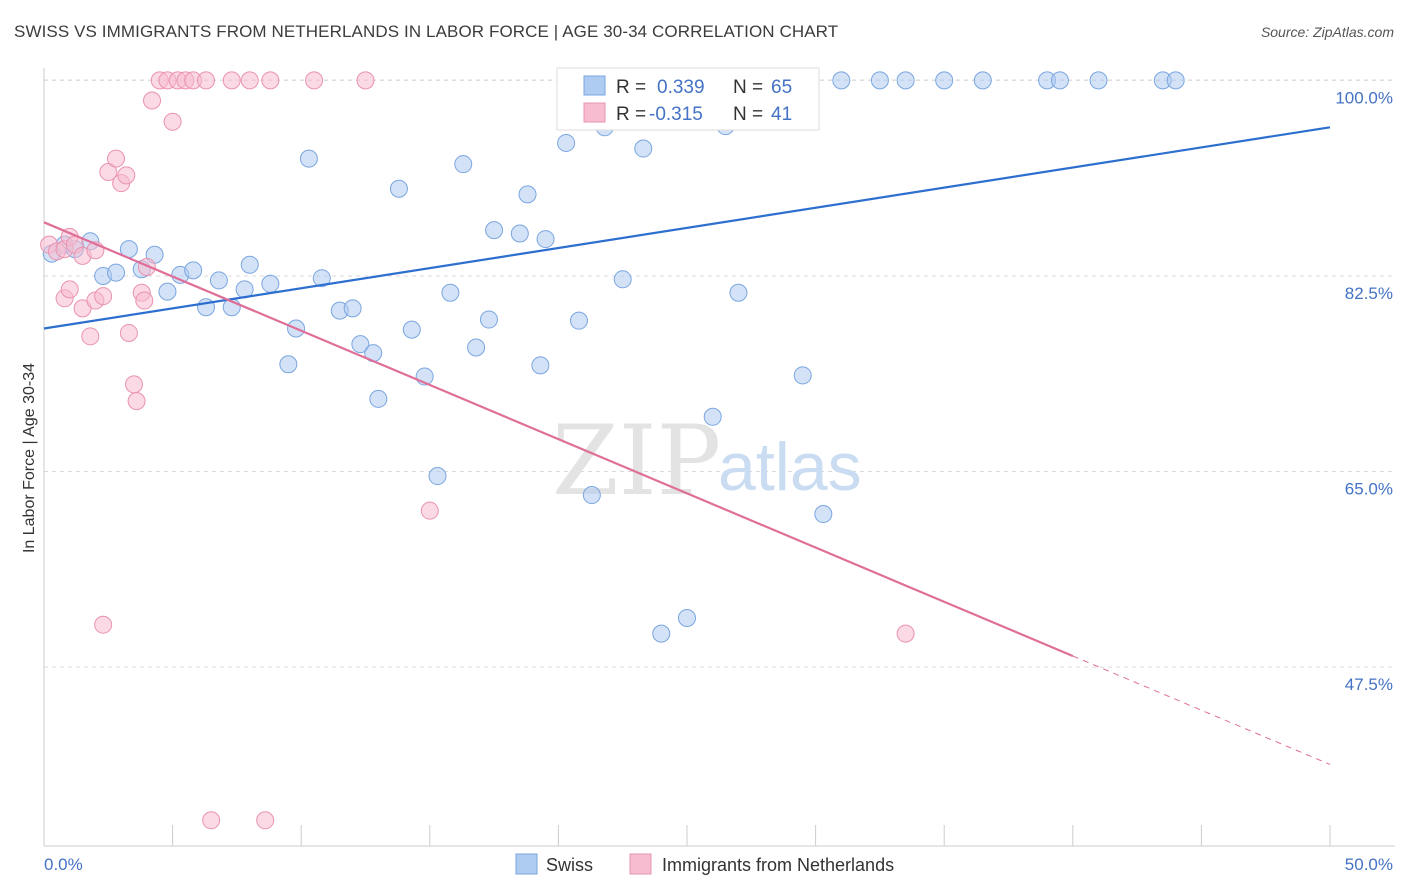 Image resolution: width=1406 pixels, height=892 pixels. I want to click on watermark: ZIP atlas, so click(707, 461).